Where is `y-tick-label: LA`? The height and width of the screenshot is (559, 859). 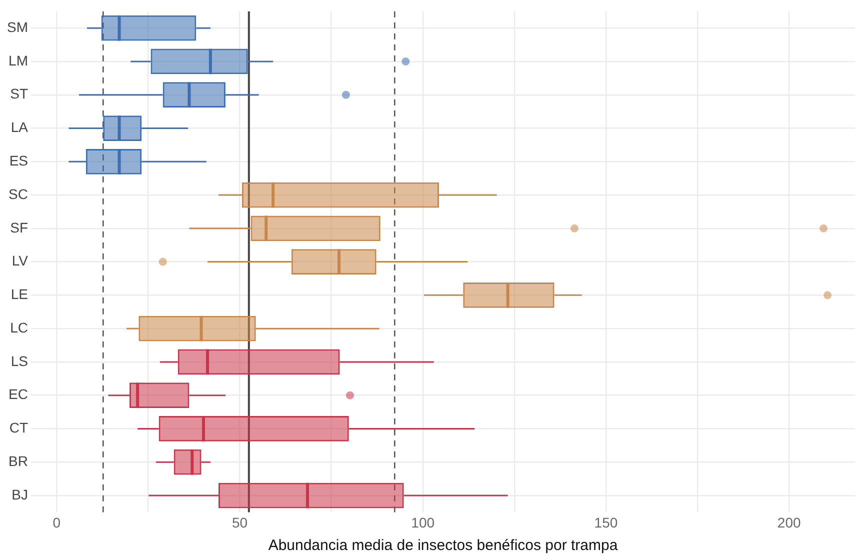 y-tick-label: LA is located at coordinates (19, 127).